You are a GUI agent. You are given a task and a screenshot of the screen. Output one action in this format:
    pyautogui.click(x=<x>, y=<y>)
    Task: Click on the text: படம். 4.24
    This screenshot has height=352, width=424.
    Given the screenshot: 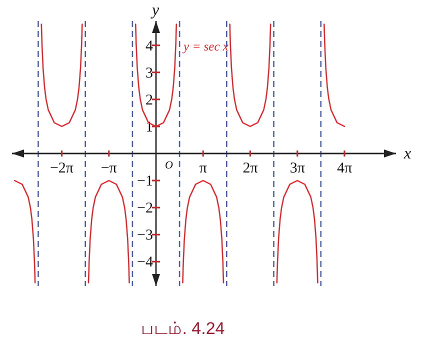 What is the action you would take?
    pyautogui.click(x=183, y=328)
    